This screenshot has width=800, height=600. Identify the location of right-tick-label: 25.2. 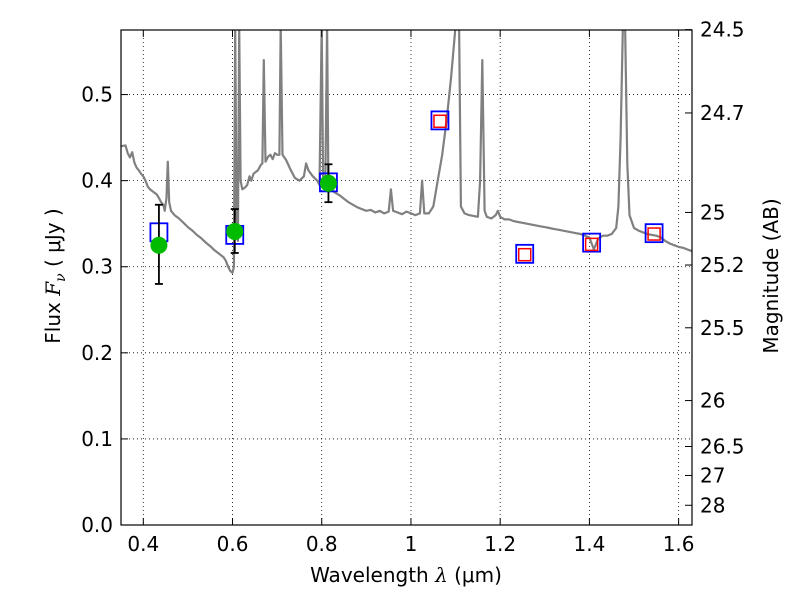
(722, 265).